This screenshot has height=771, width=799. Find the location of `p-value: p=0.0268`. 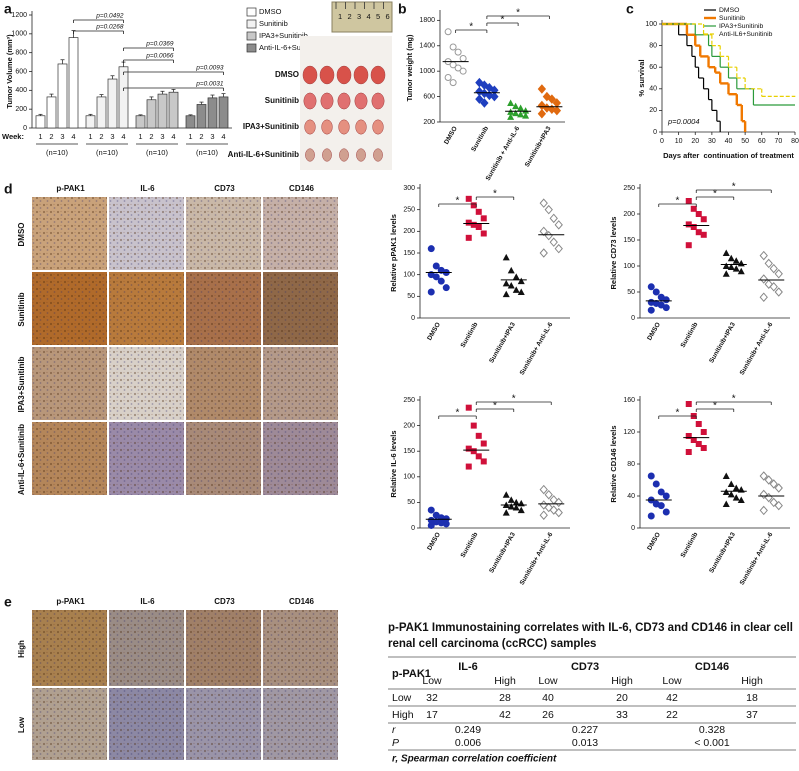

p-value: p=0.0268 is located at coordinates (109, 27).